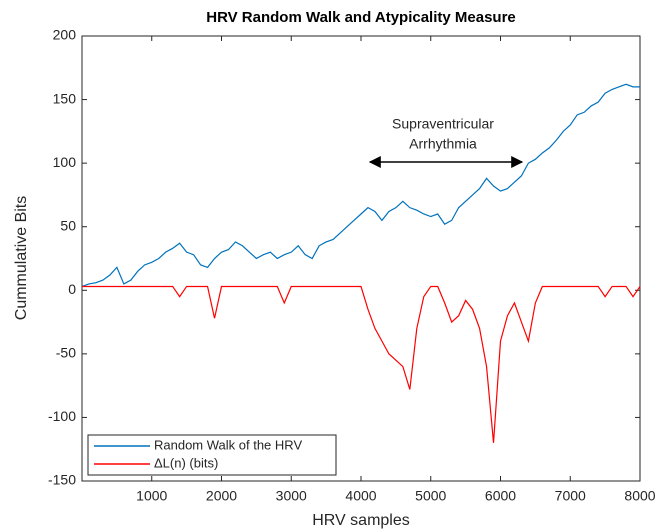 This screenshot has width=663, height=531. What do you see at coordinates (65, 98) in the screenshot?
I see `y-tick-label: 150` at bounding box center [65, 98].